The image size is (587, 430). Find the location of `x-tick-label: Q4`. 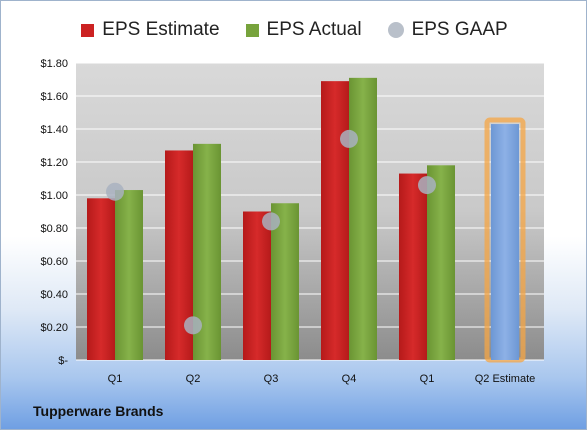

x-tick-label: Q4 is located at coordinates (349, 379).